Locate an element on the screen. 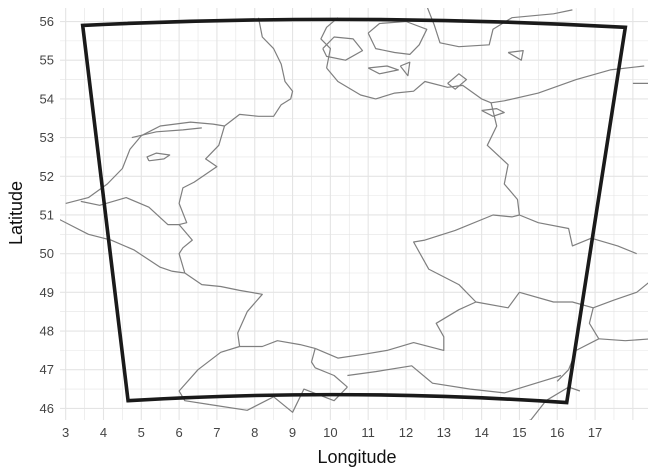 This screenshot has width=650, height=470. boundary-baltic-coast-de-pl is located at coordinates (485, 84).